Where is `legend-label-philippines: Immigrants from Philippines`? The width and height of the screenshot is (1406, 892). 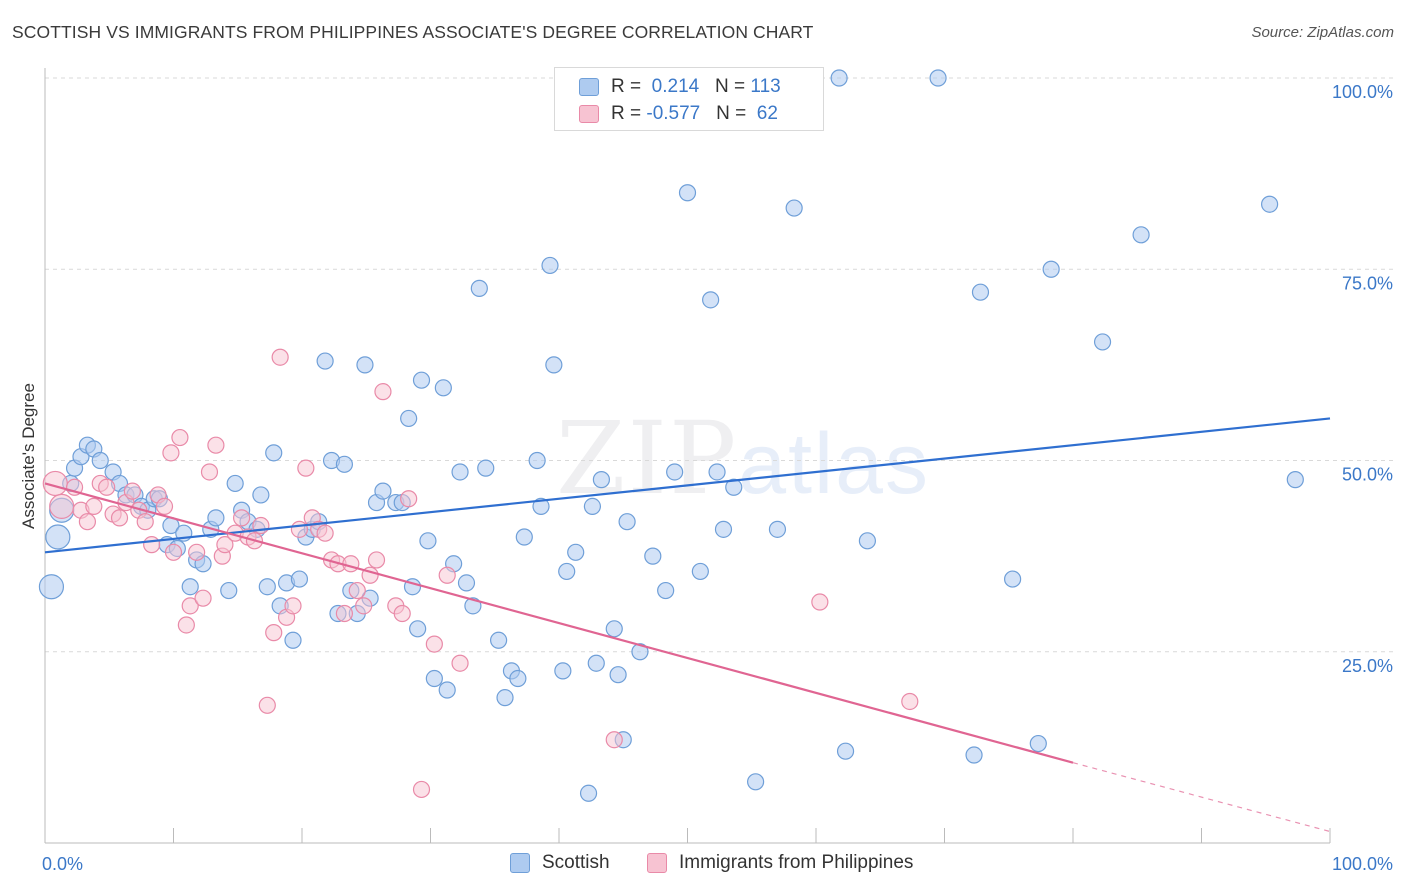
legend-label-philippines: Immigrants from Philippines is located at coordinates (796, 862).